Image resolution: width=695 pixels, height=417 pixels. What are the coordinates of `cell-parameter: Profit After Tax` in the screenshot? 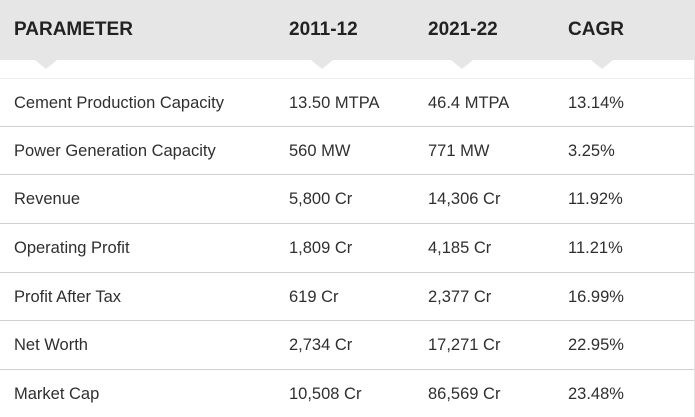 It's located at (67, 296).